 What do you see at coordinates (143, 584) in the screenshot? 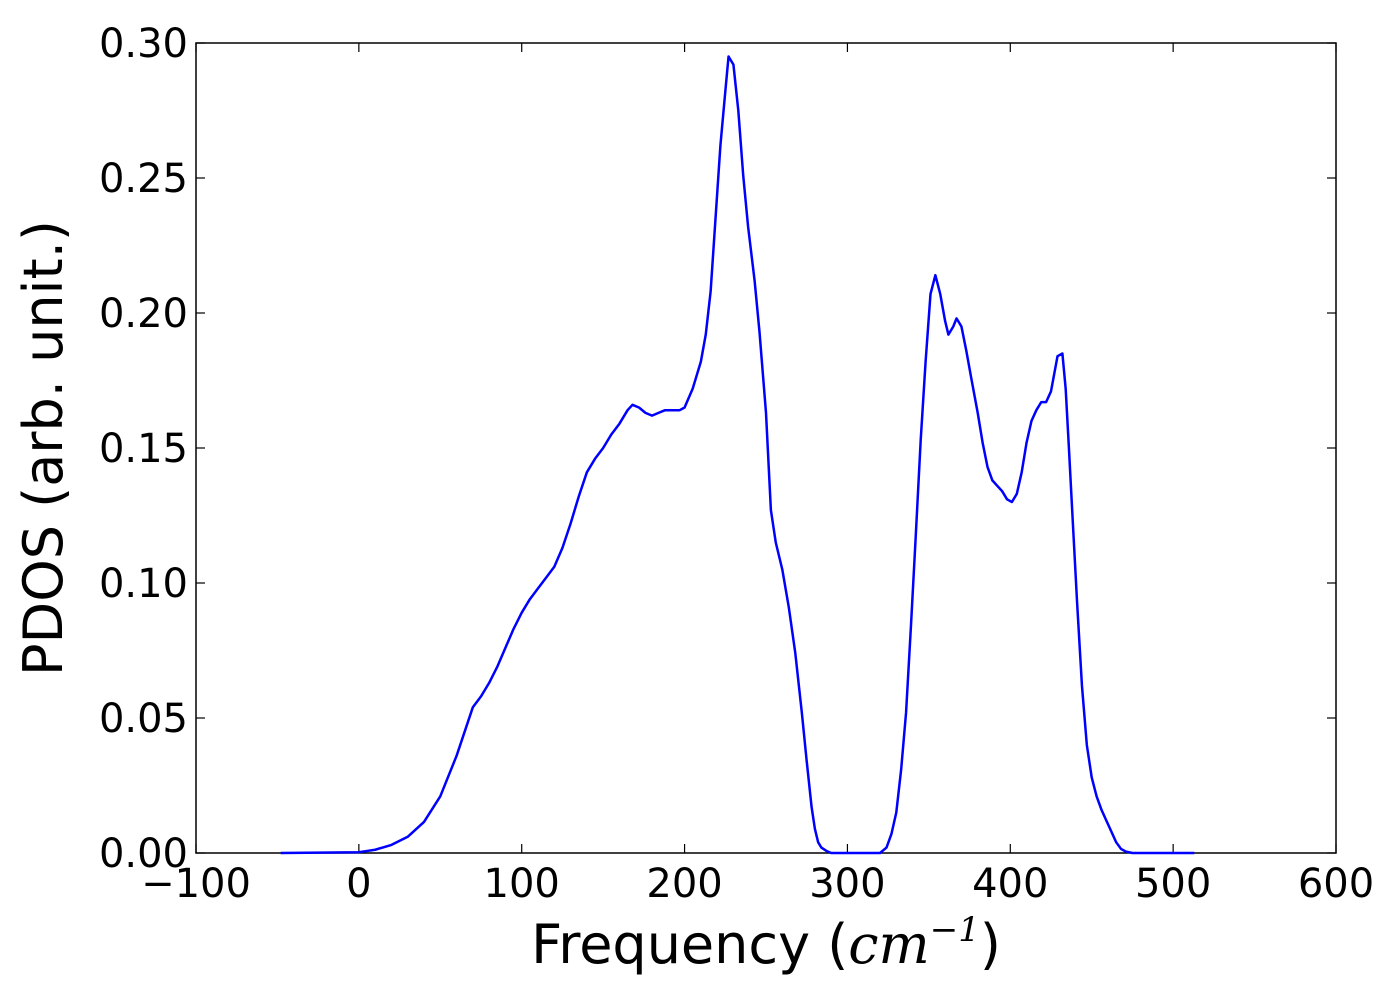
I see `y-tick-label: 0.10` at bounding box center [143, 584].